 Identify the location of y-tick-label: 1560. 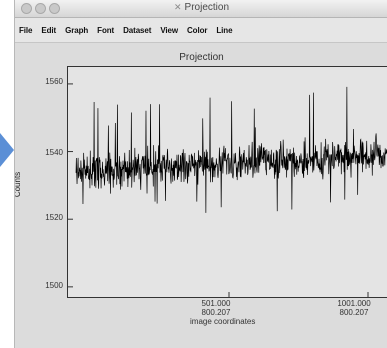
(54, 81).